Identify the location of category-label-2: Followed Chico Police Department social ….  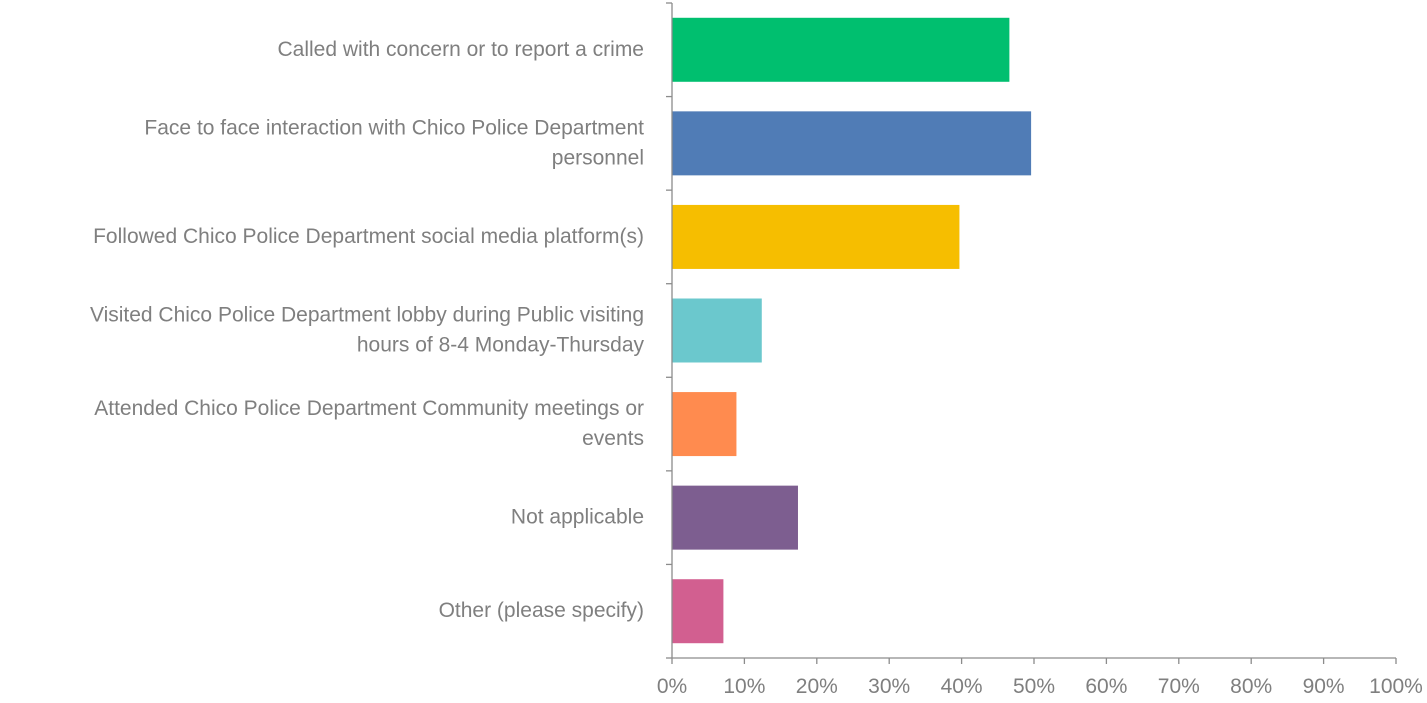
(368, 235).